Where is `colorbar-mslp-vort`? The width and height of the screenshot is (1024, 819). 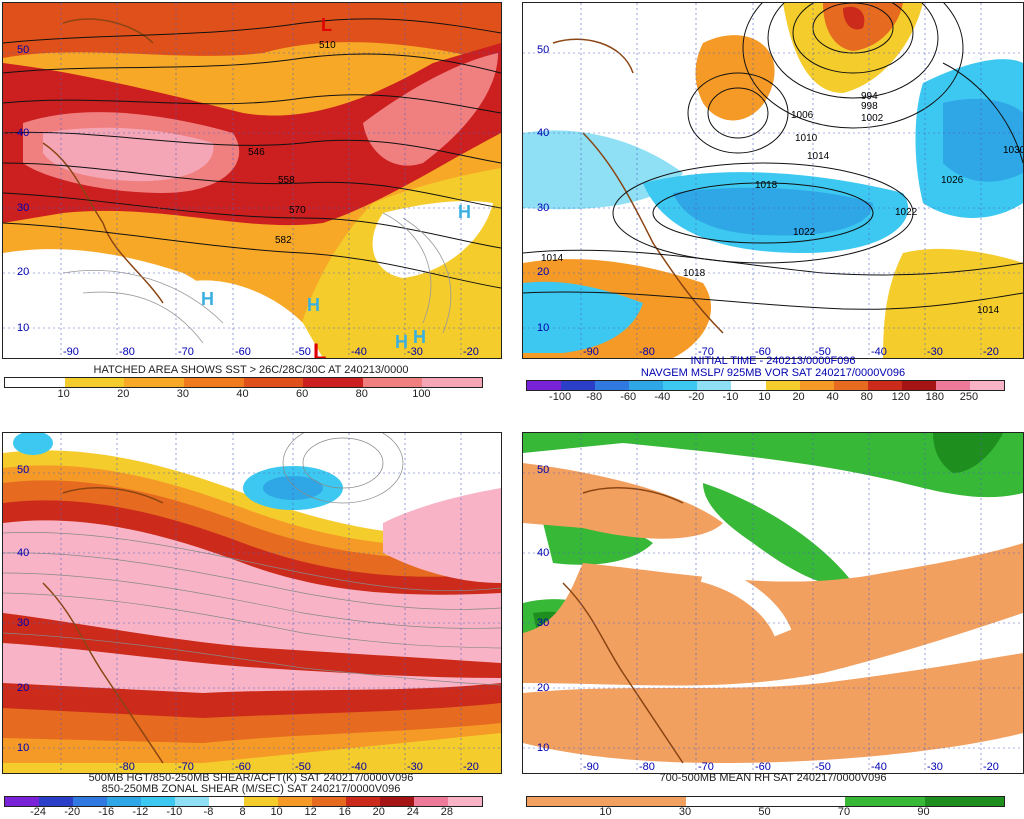
colorbar-mslp-vort is located at coordinates (765, 385).